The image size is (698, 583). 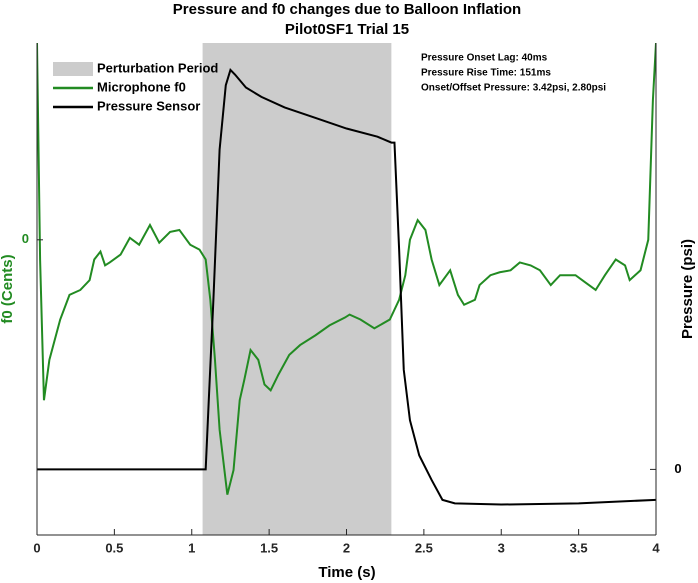 I want to click on x-axis-label: Time (s), so click(x=346, y=572).